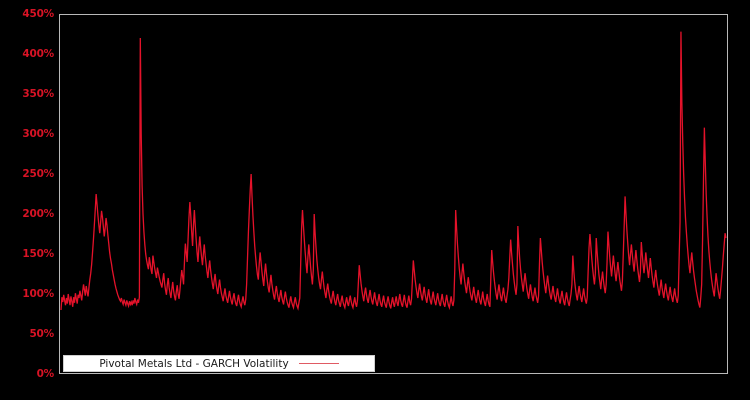 This screenshot has height=400, width=750. I want to click on y-axis-tick-0: 0%, so click(45, 373).